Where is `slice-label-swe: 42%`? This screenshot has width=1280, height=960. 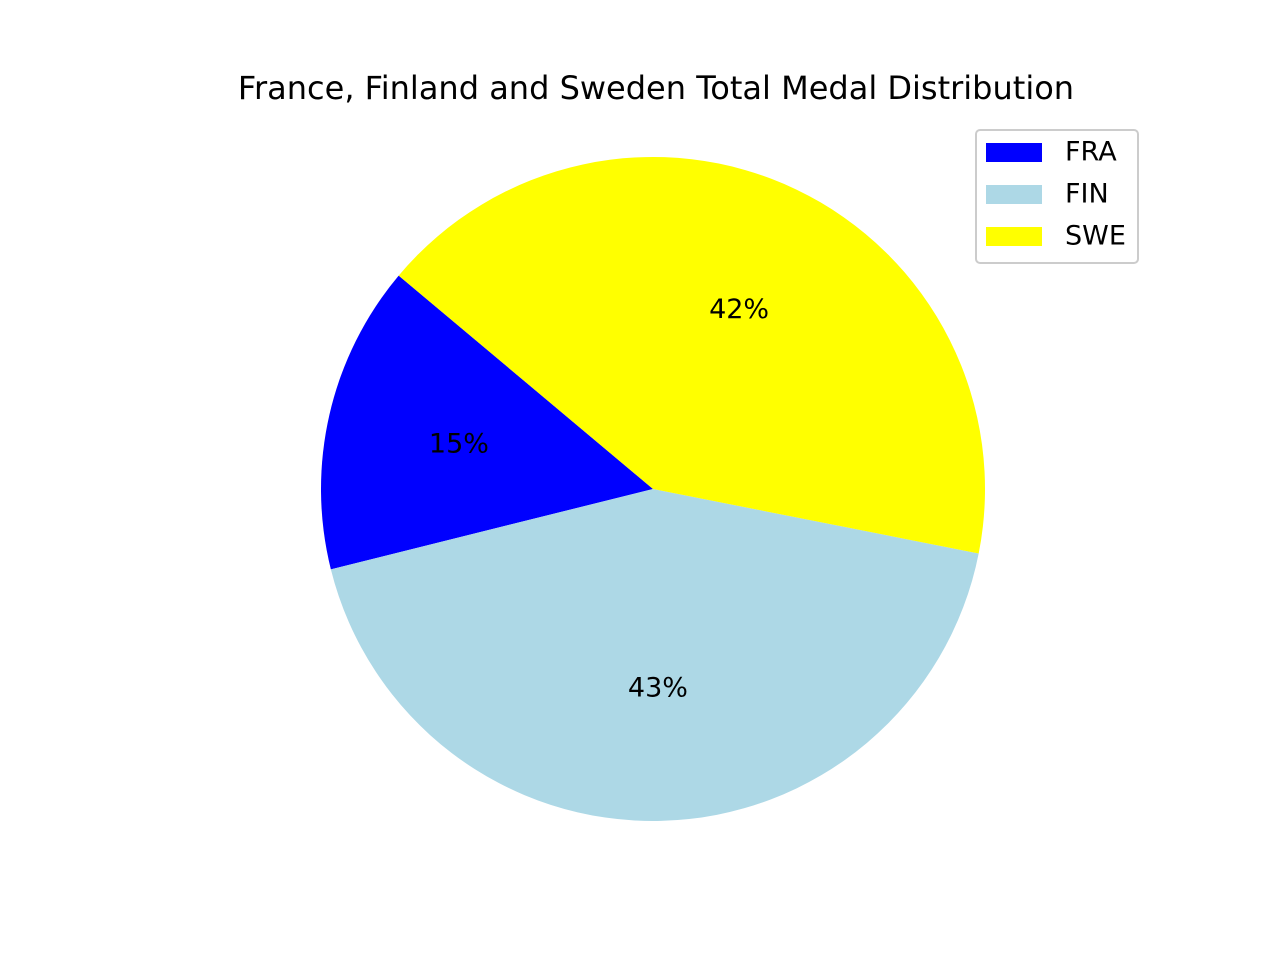
slice-label-swe: 42% is located at coordinates (739, 309).